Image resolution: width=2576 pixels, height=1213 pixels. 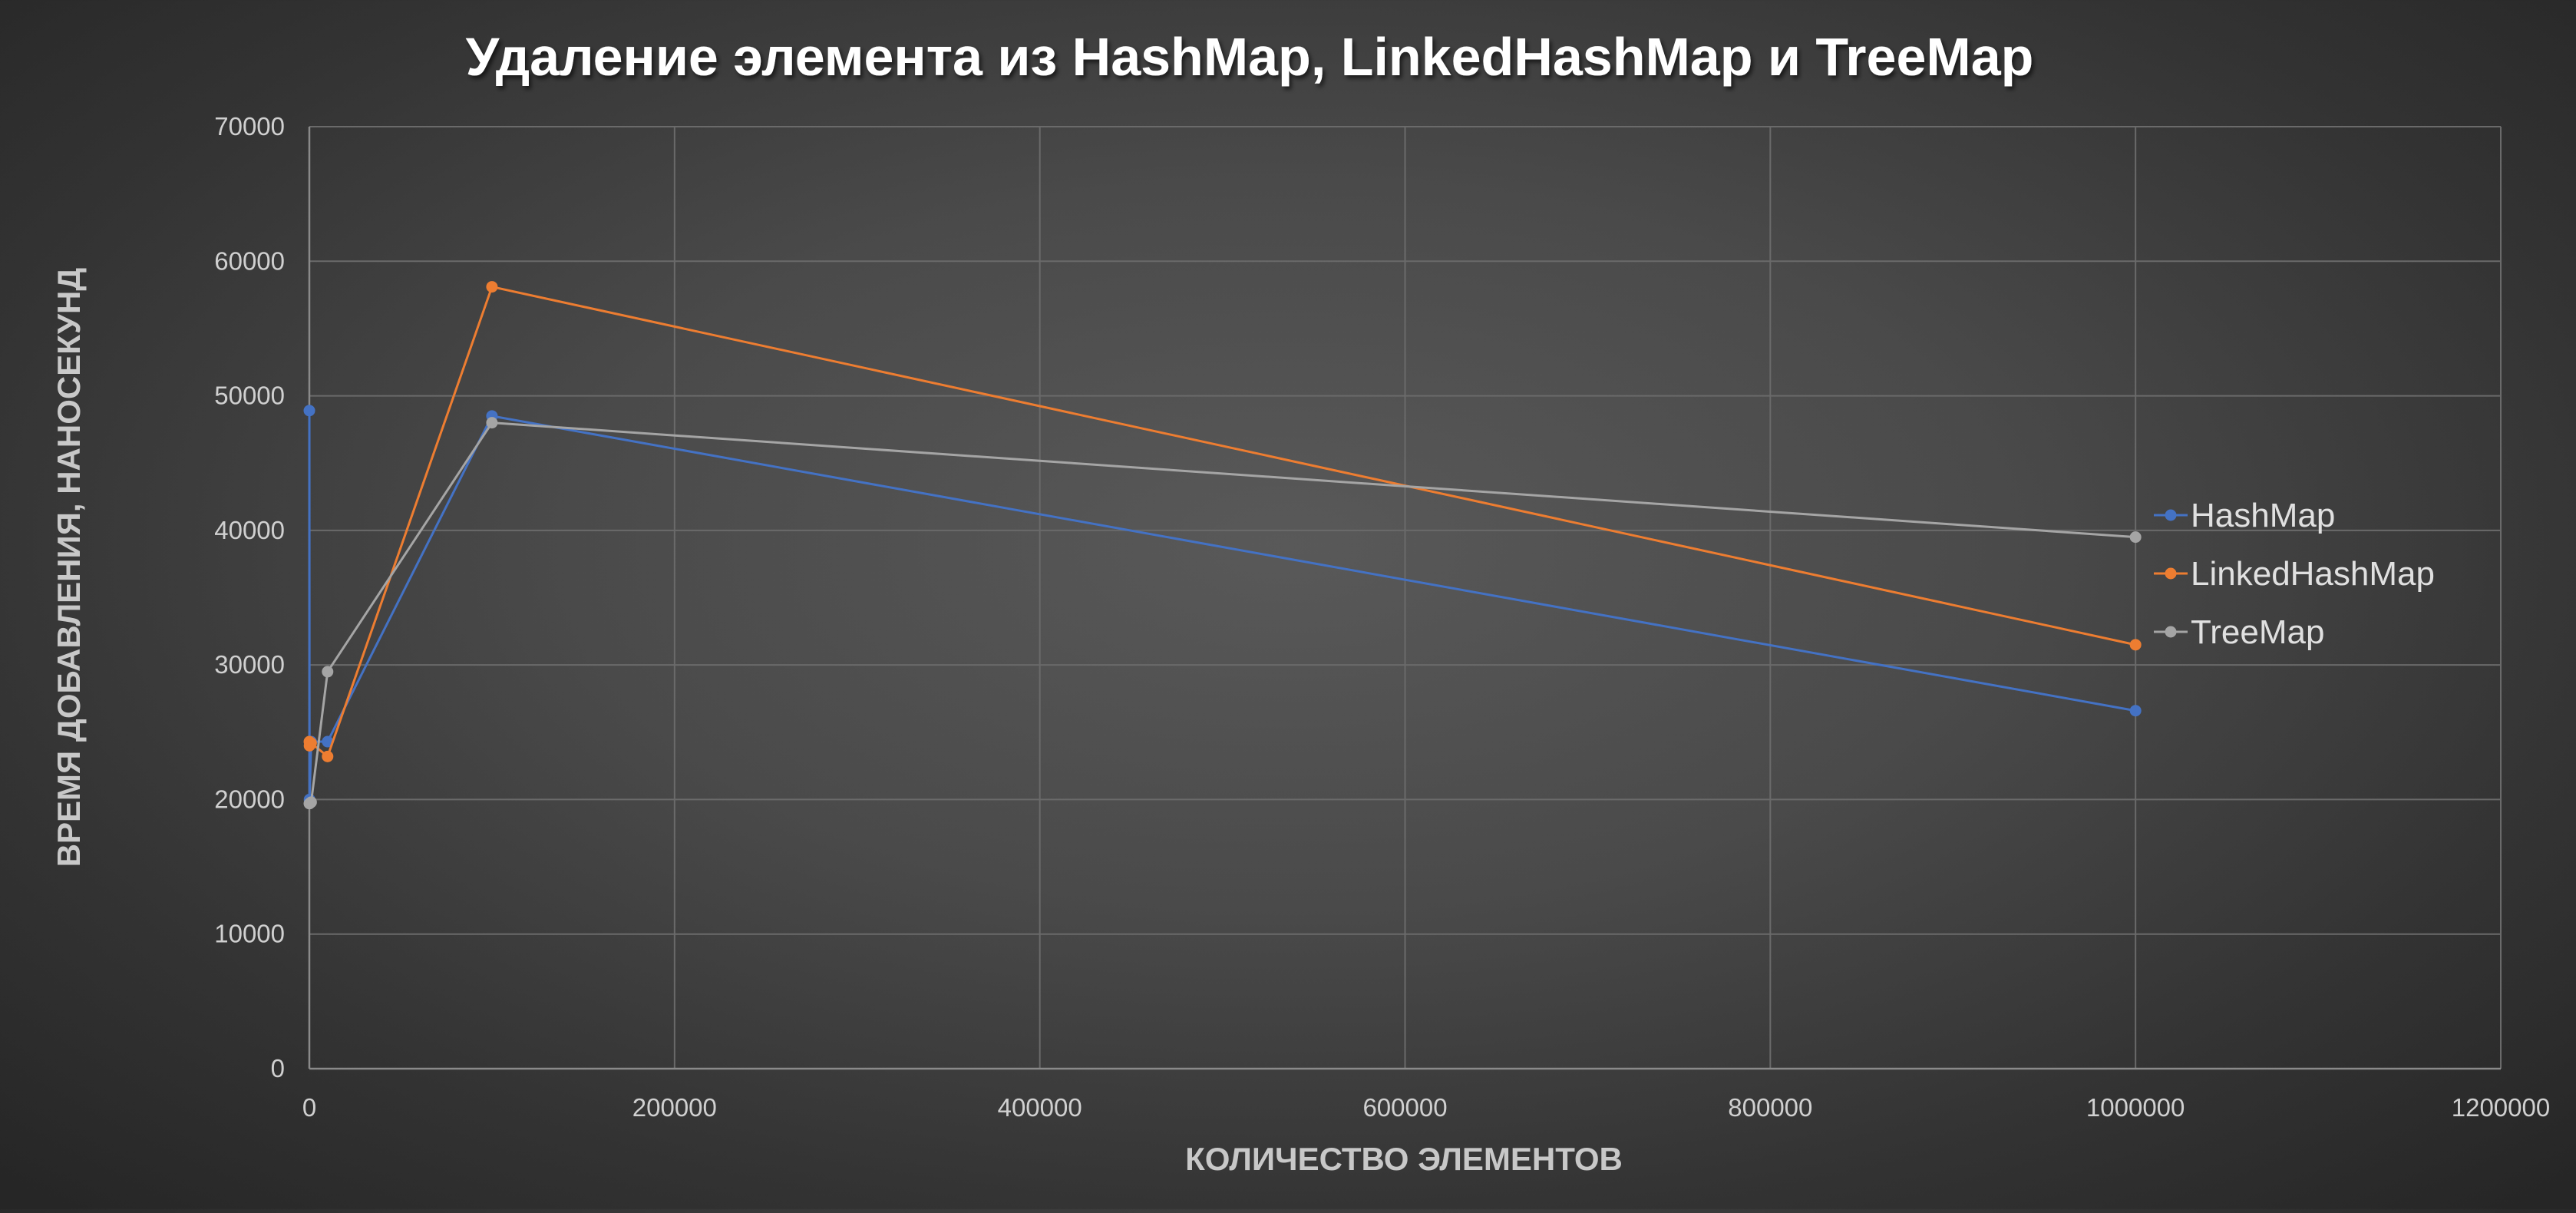 What do you see at coordinates (1404, 1107) in the screenshot?
I see `x-tick-label: 600000` at bounding box center [1404, 1107].